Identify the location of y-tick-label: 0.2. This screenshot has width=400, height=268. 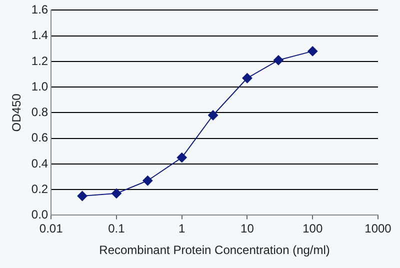
(39, 189).